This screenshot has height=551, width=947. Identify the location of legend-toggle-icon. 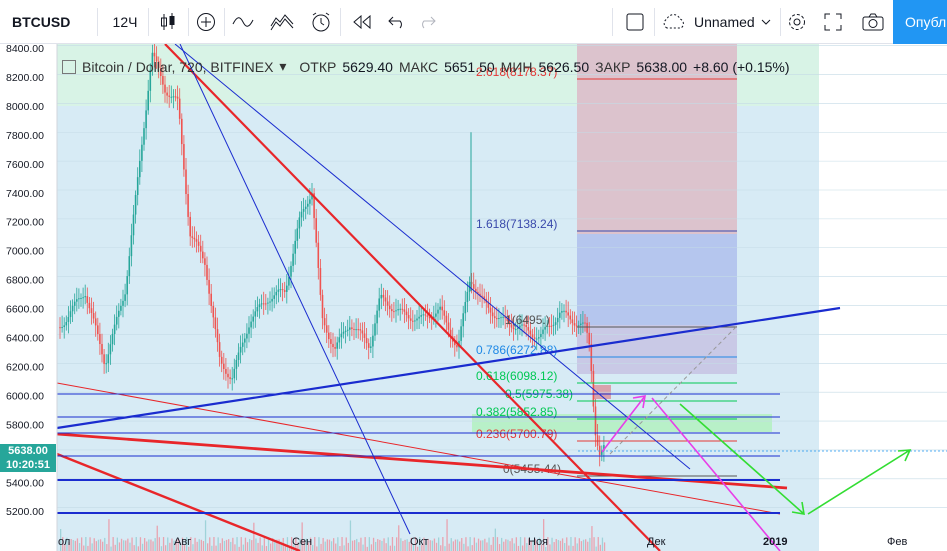
(69, 66).